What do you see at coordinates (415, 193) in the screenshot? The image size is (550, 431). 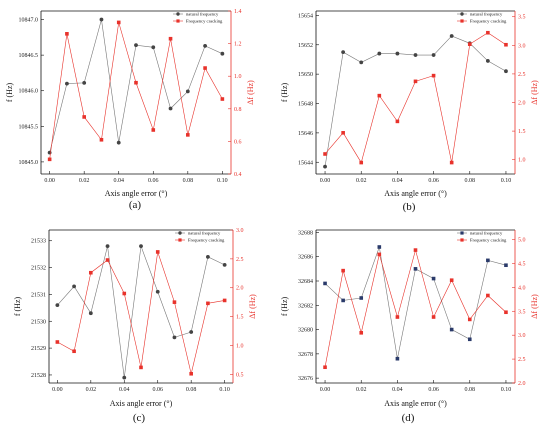 I see `x-axis-title: Axis angle error (°)` at bounding box center [415, 193].